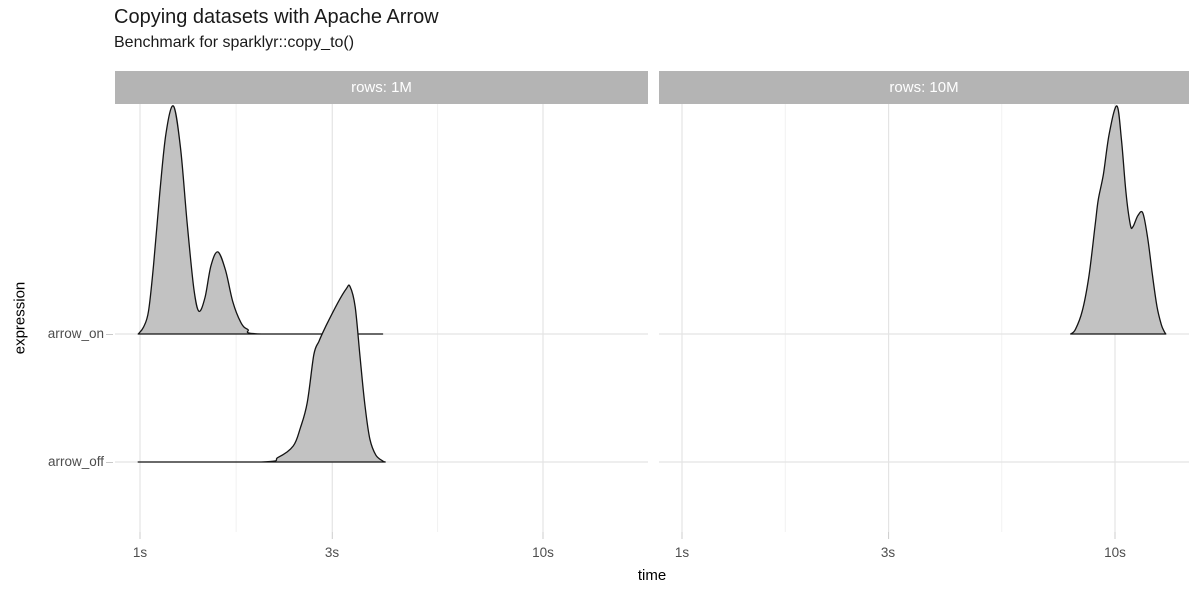  I want to click on y-axis-title: expression, so click(20, 318).